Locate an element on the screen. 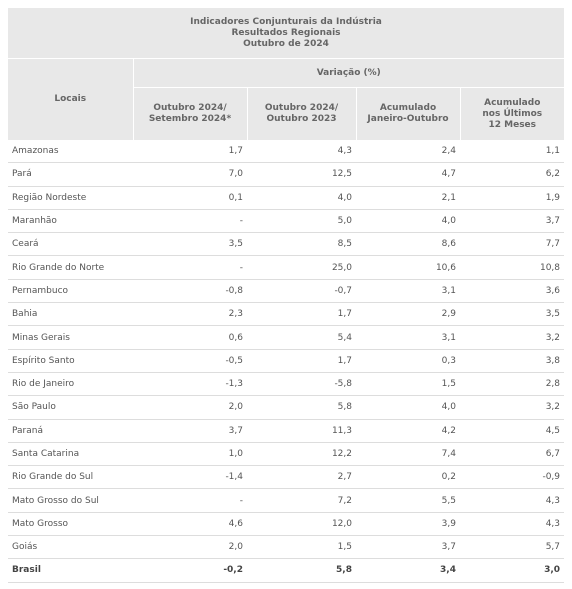 The width and height of the screenshot is (572, 589). header-line: Setembro 2024* is located at coordinates (190, 119).